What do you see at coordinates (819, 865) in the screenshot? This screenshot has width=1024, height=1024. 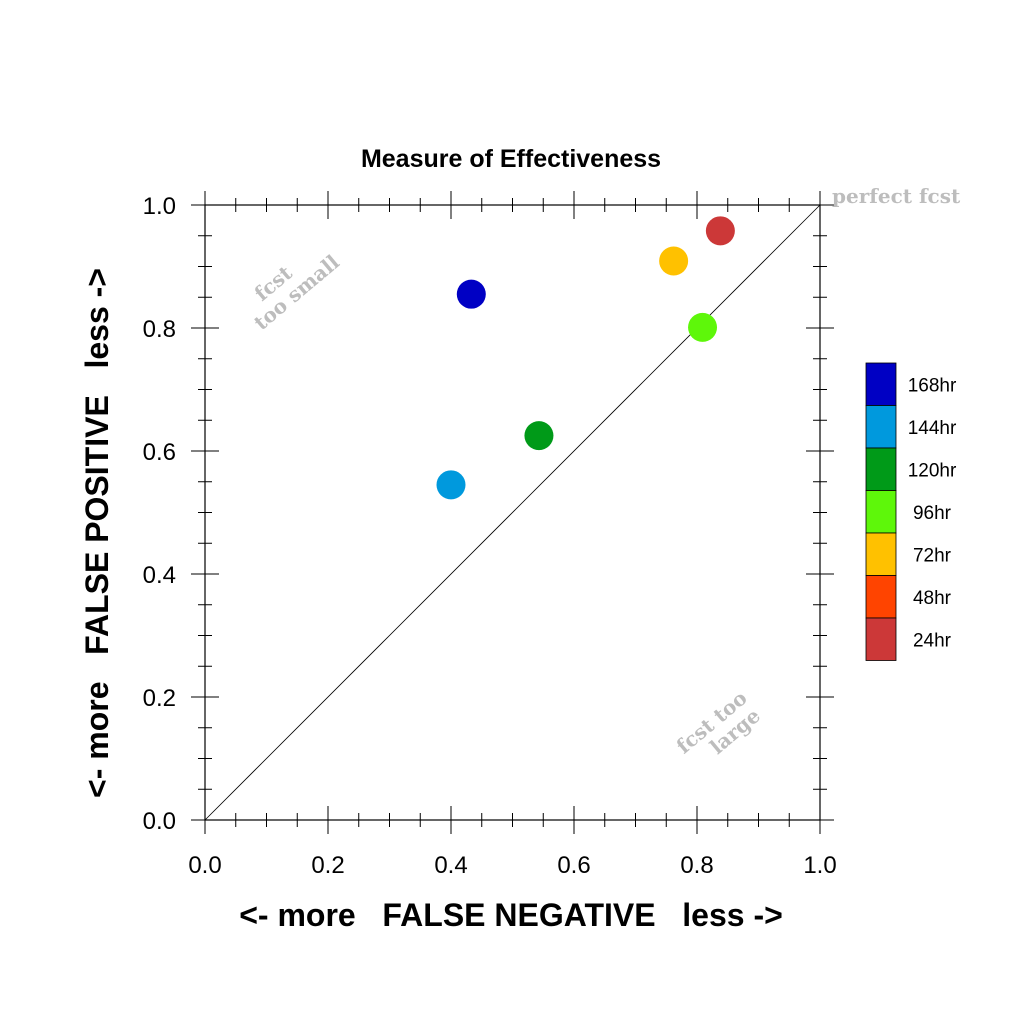 I see `x-tick-label: 1.0` at bounding box center [819, 865].